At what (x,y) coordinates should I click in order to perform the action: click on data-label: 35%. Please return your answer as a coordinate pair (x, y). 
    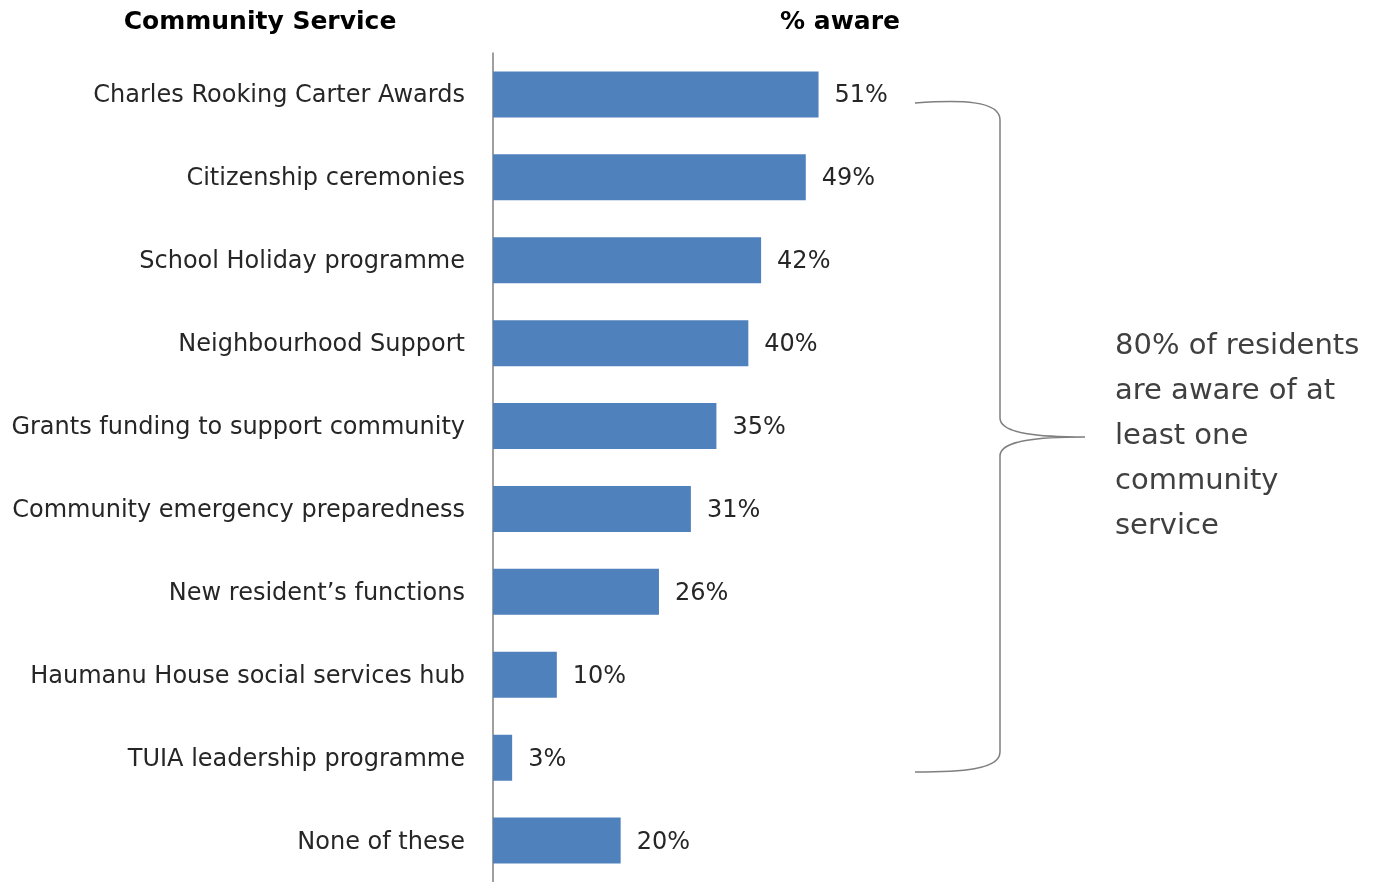
    Looking at the image, I should click on (759, 426).